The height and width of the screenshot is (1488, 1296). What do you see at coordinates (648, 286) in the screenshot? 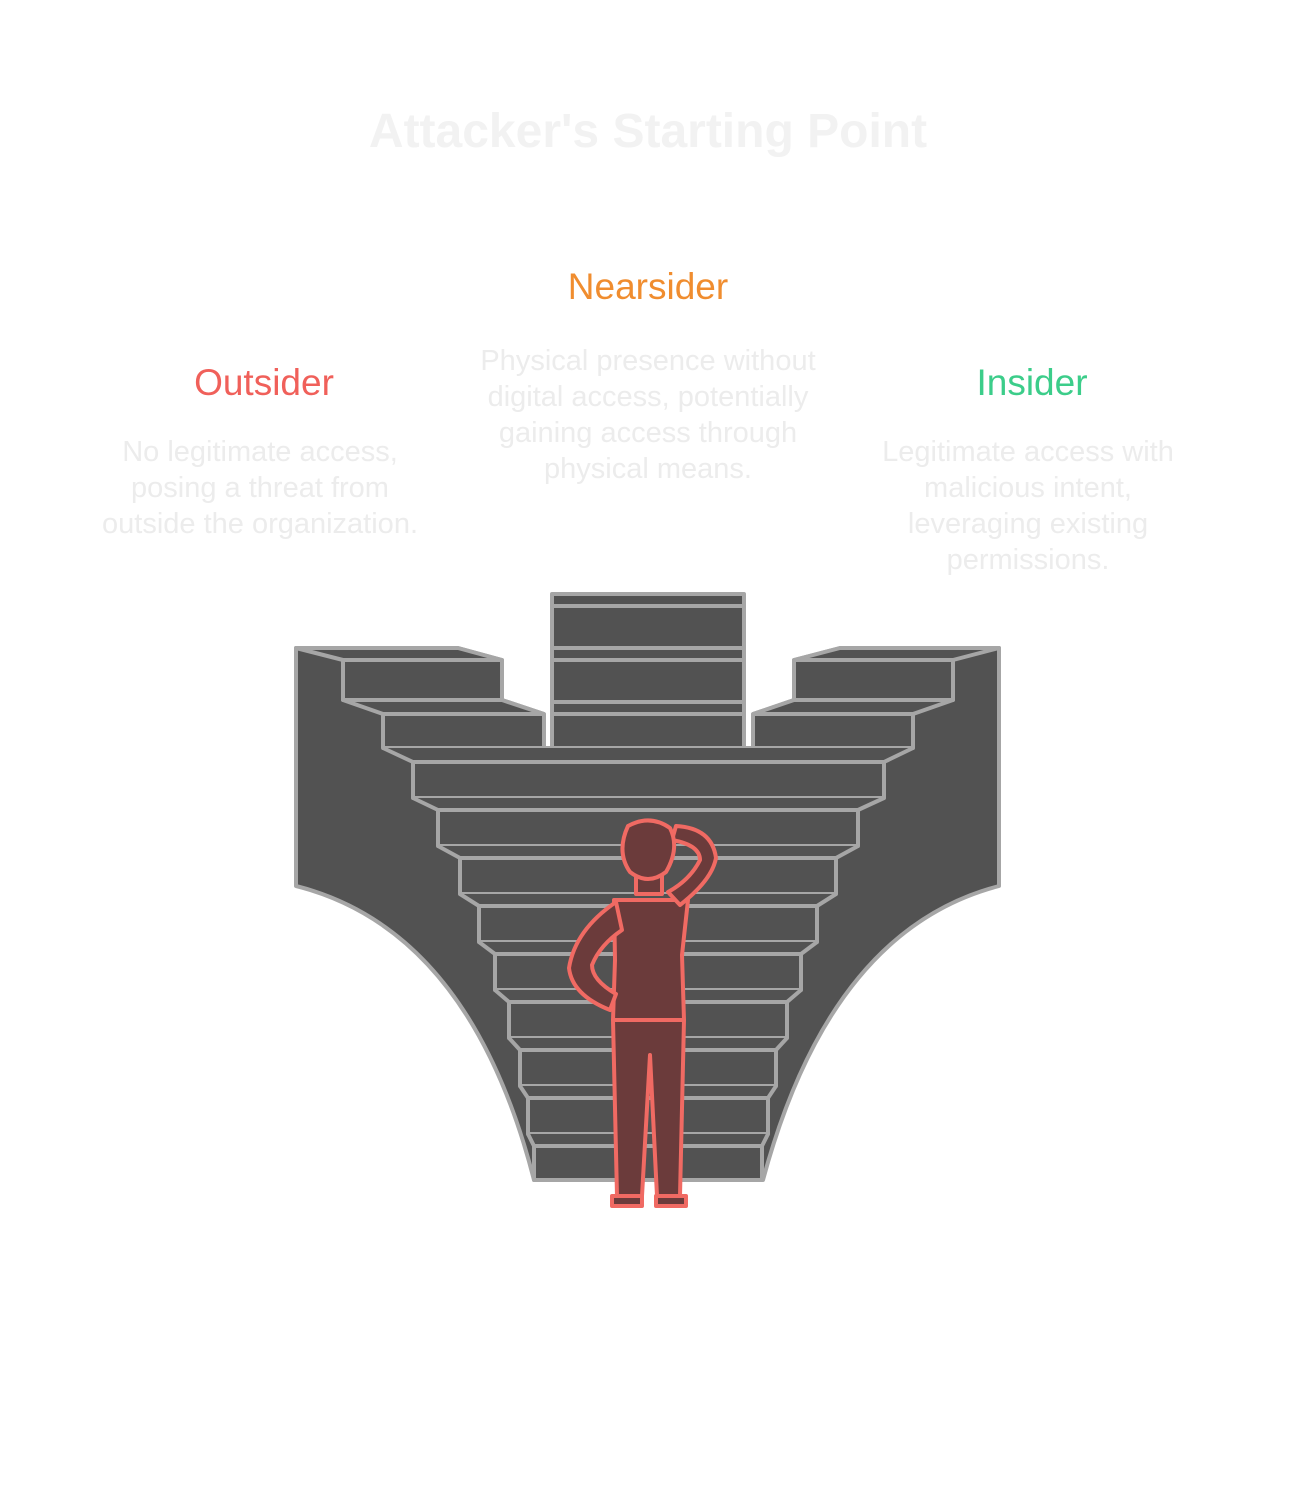
I see `nearsider-label: Nearsider` at bounding box center [648, 286].